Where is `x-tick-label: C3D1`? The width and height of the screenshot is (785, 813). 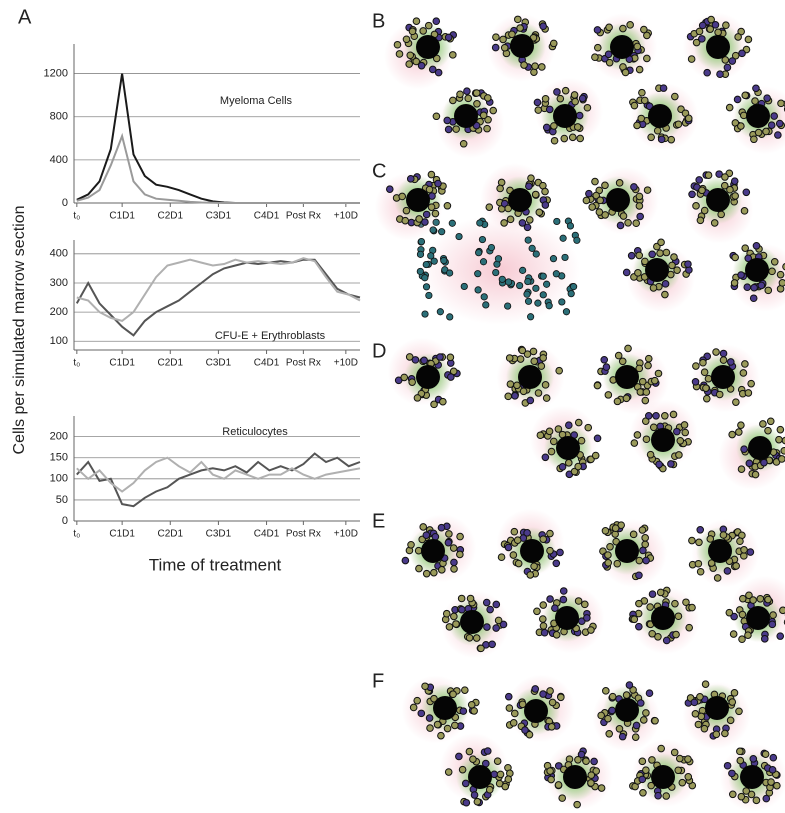 x-tick-label: C3D1 is located at coordinates (219, 363).